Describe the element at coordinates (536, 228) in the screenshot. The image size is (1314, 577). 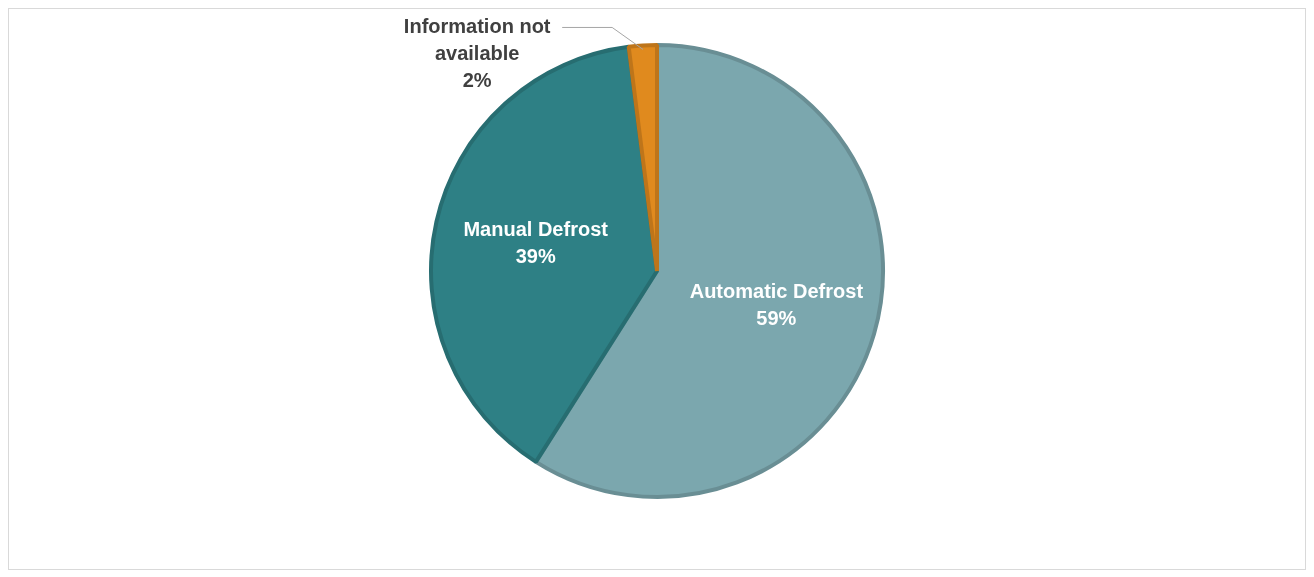
I see `slice-label: Manual Defrost` at that location.